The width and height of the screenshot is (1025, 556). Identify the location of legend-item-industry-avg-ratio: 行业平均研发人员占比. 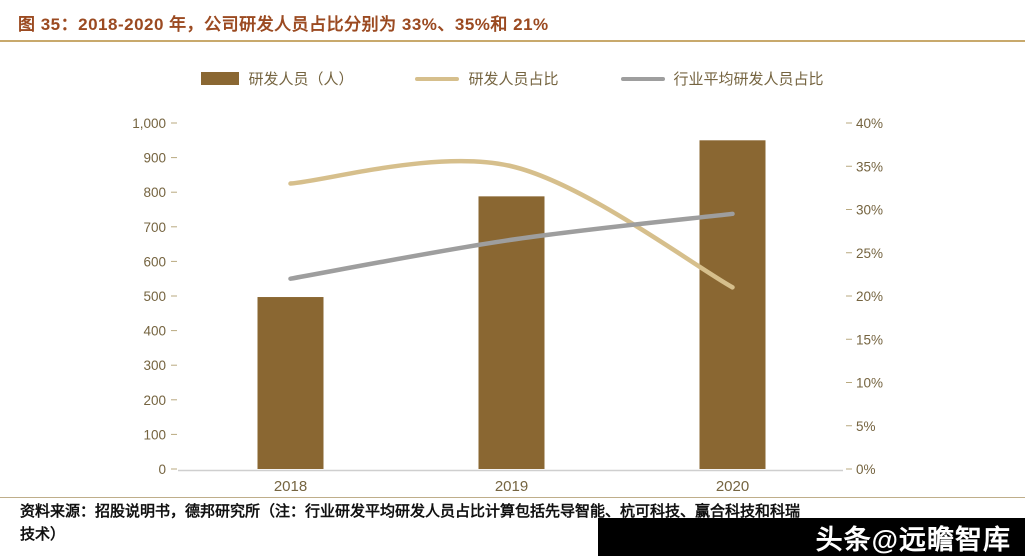
(722, 78).